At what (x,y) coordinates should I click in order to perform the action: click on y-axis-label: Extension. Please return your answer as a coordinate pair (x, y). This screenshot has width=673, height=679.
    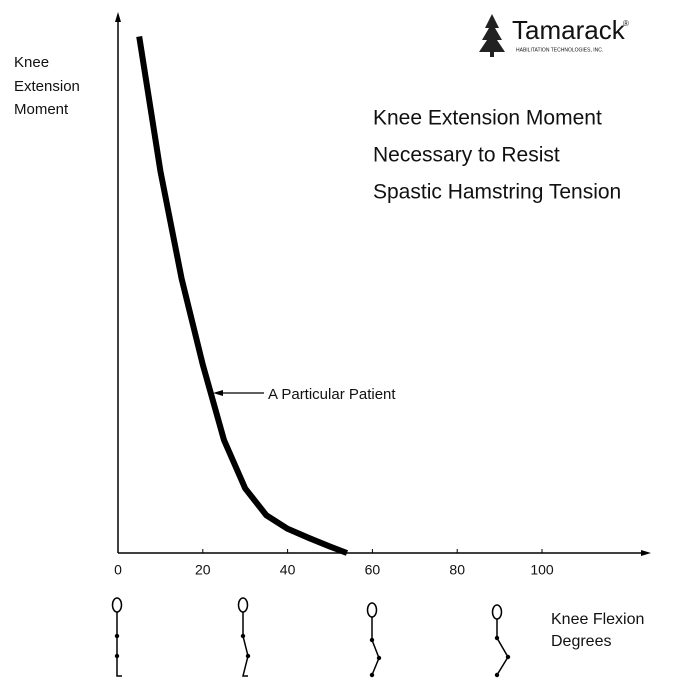
    Looking at the image, I should click on (47, 86).